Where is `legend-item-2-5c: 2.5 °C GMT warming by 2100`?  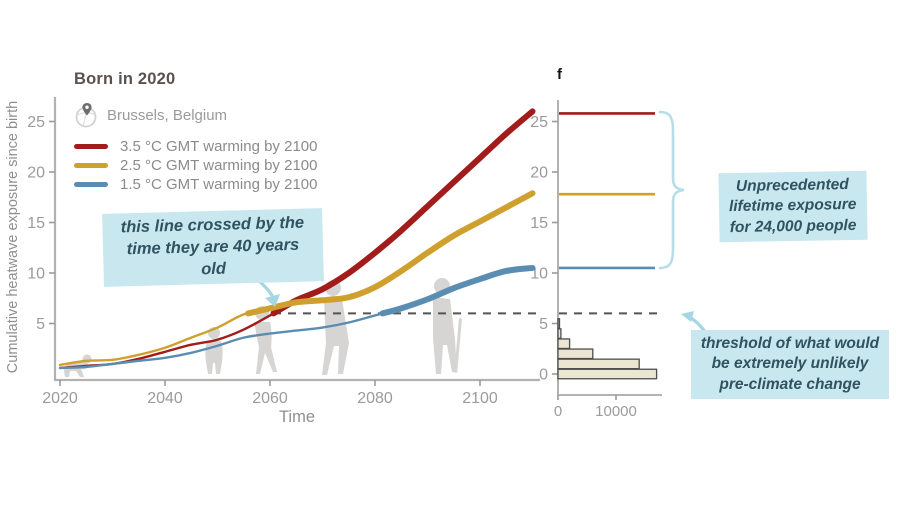
legend-item-2-5c: 2.5 °C GMT warming by 2100 is located at coordinates (196, 165).